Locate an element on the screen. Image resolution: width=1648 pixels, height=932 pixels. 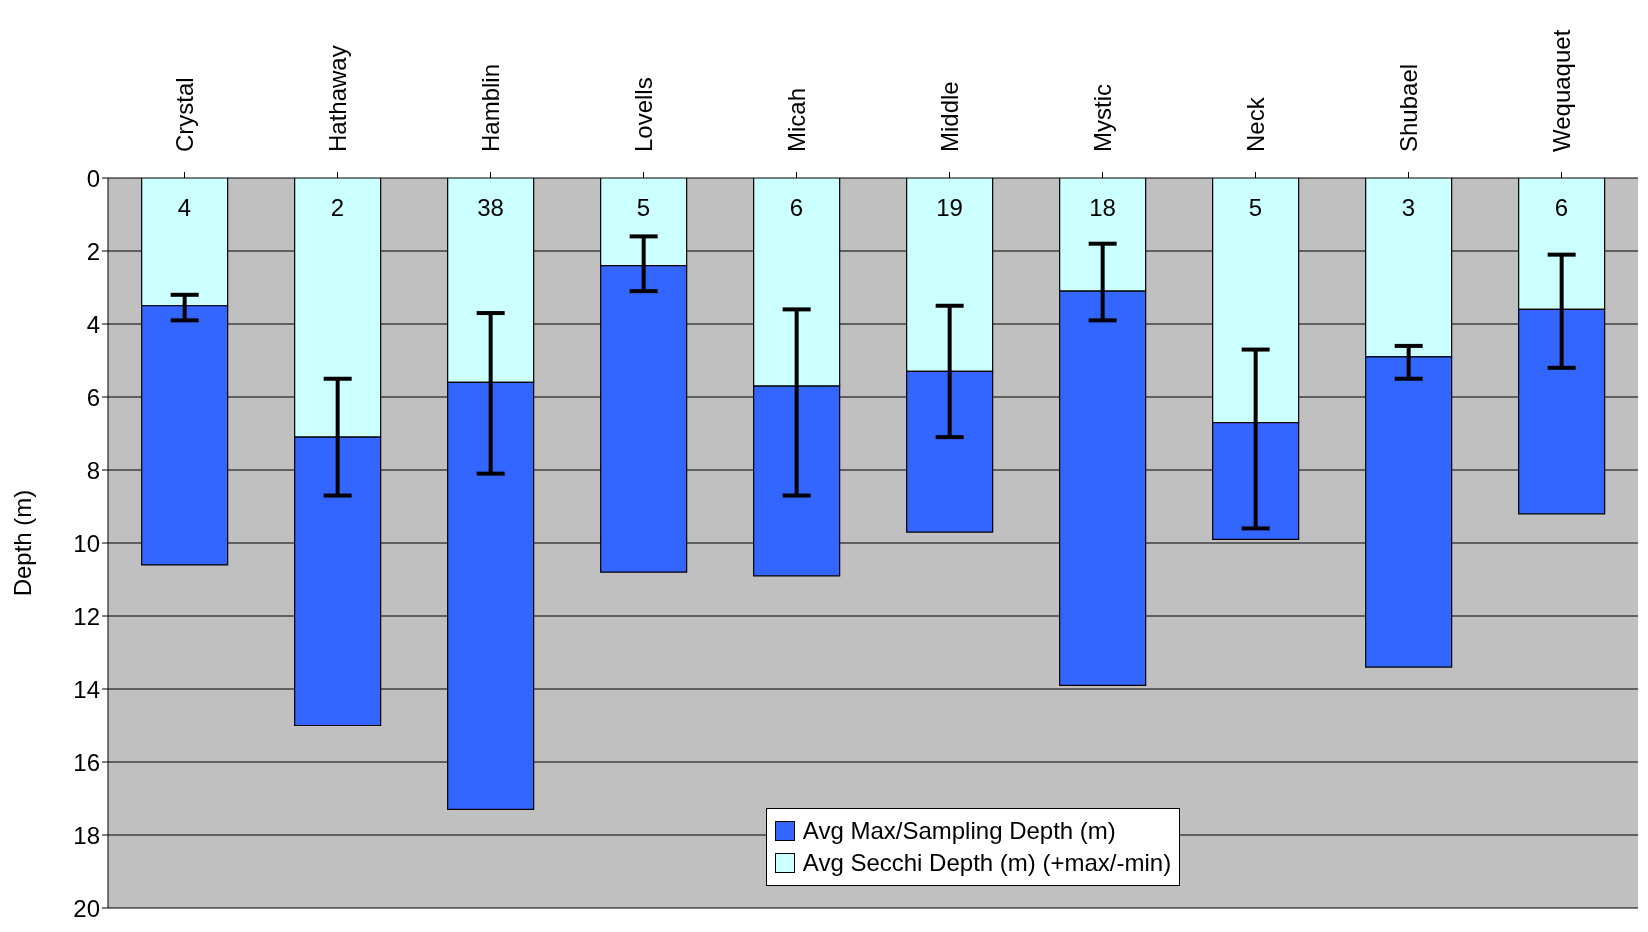
y-tick-label: 20 is located at coordinates (86, 908).